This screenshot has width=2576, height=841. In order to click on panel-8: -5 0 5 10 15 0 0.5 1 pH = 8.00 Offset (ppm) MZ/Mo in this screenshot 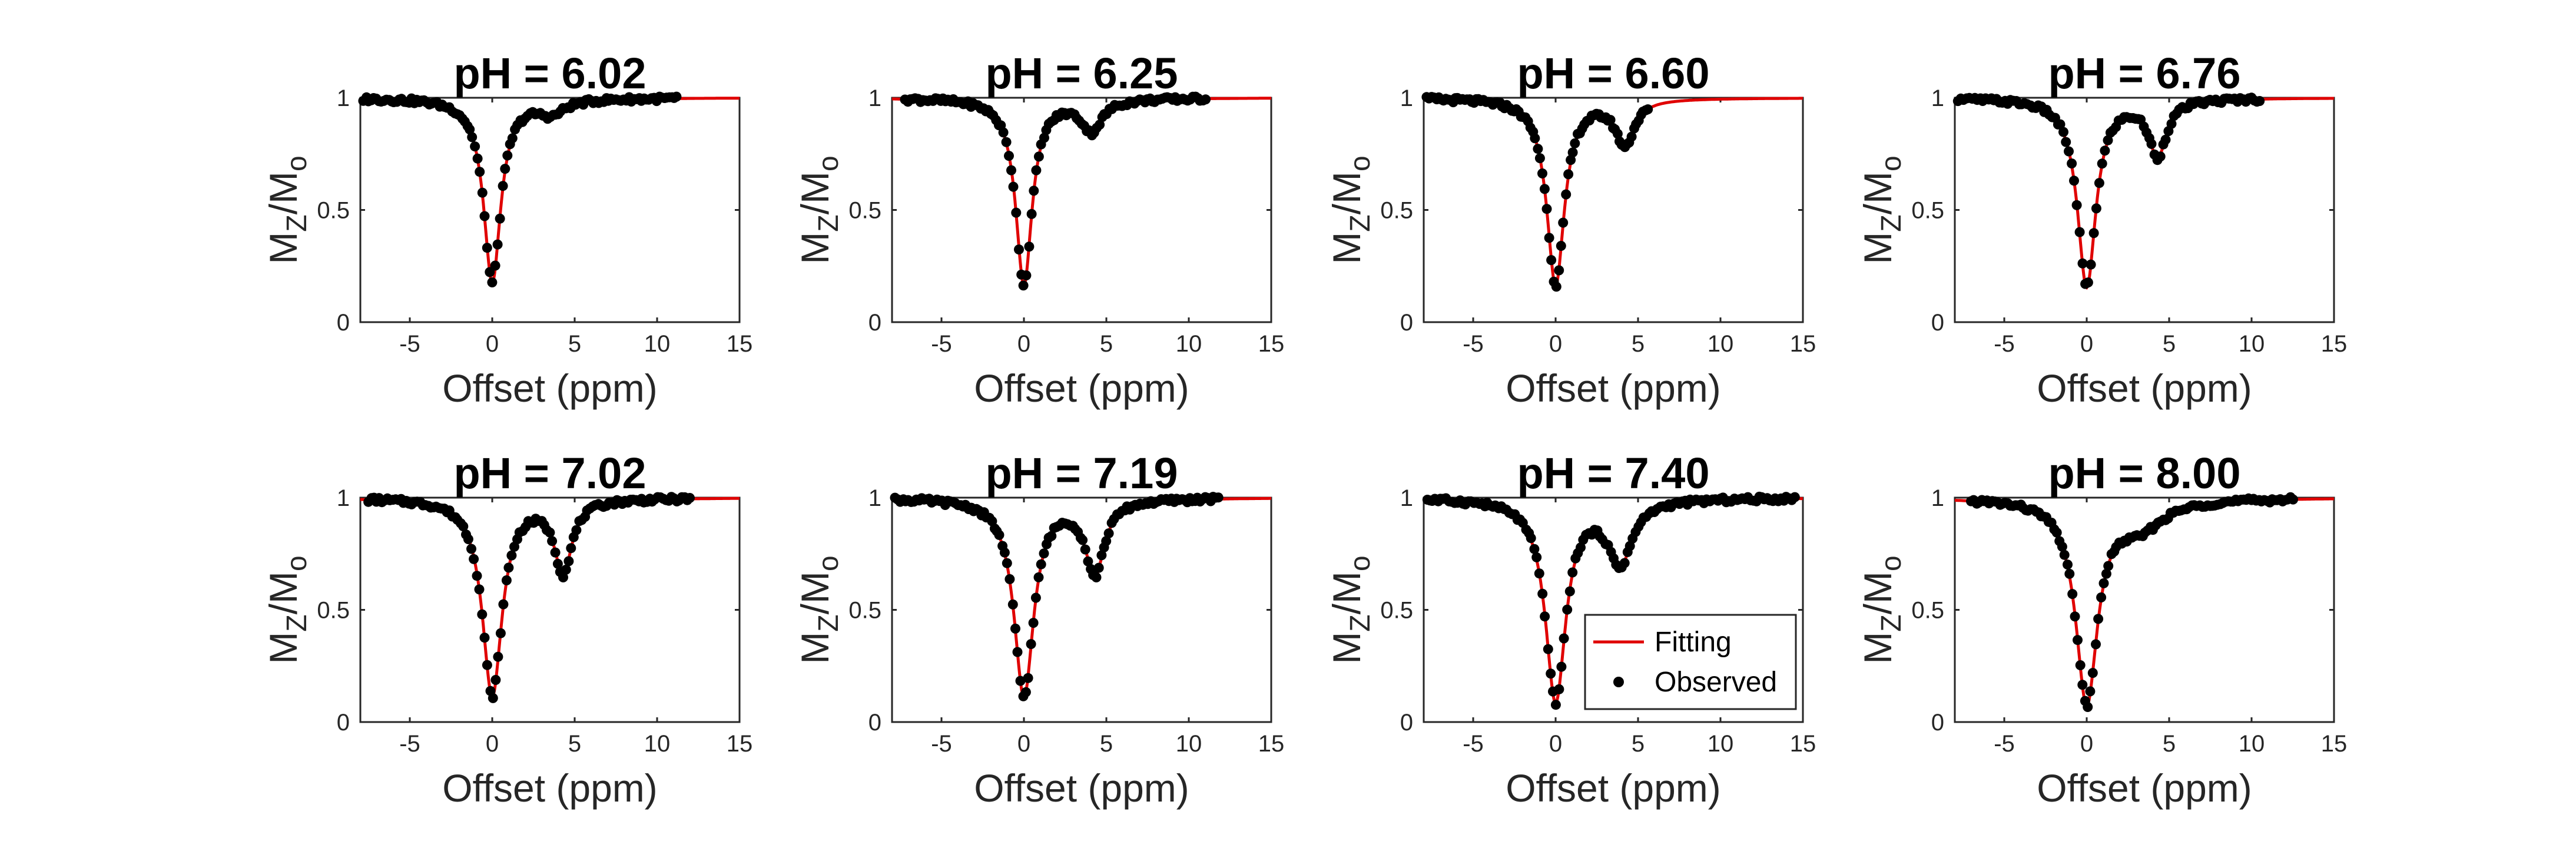, I will do `click(2101, 629)`.